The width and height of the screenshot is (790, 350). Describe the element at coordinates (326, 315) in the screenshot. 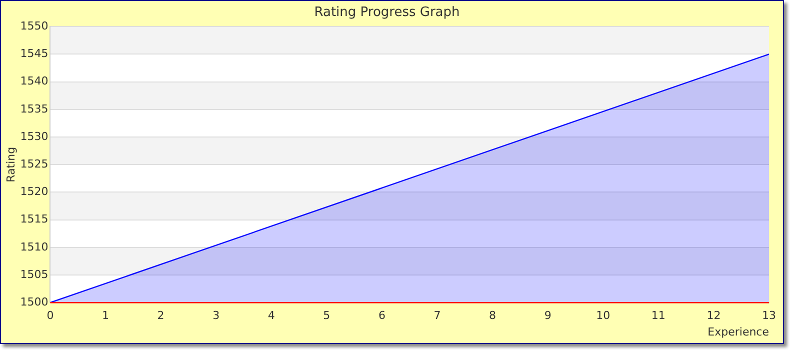

I see `x-tick-label: 5` at that location.